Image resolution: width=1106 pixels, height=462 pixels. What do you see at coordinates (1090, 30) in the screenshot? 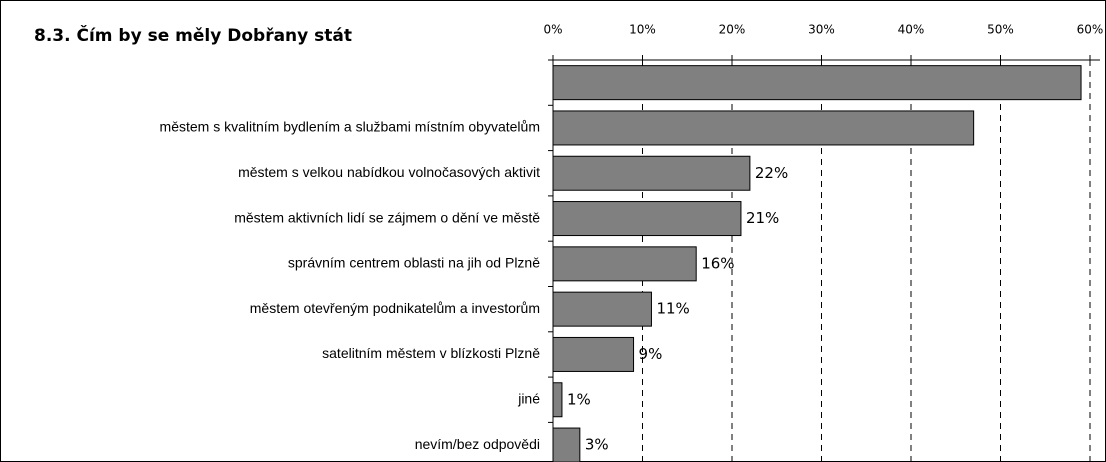
I see `x-tick-label: 60%` at bounding box center [1090, 30].